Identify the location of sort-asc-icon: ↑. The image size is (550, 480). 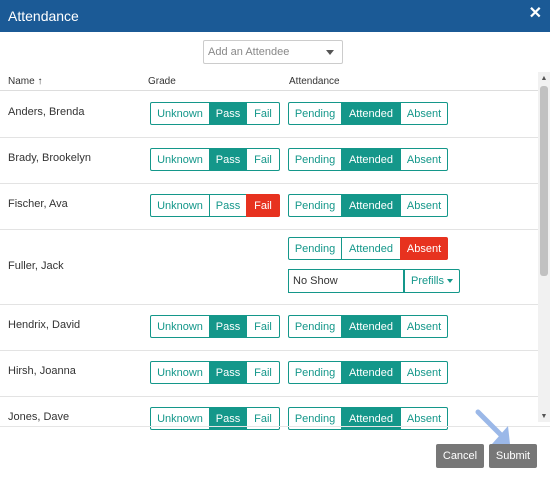
(40, 81).